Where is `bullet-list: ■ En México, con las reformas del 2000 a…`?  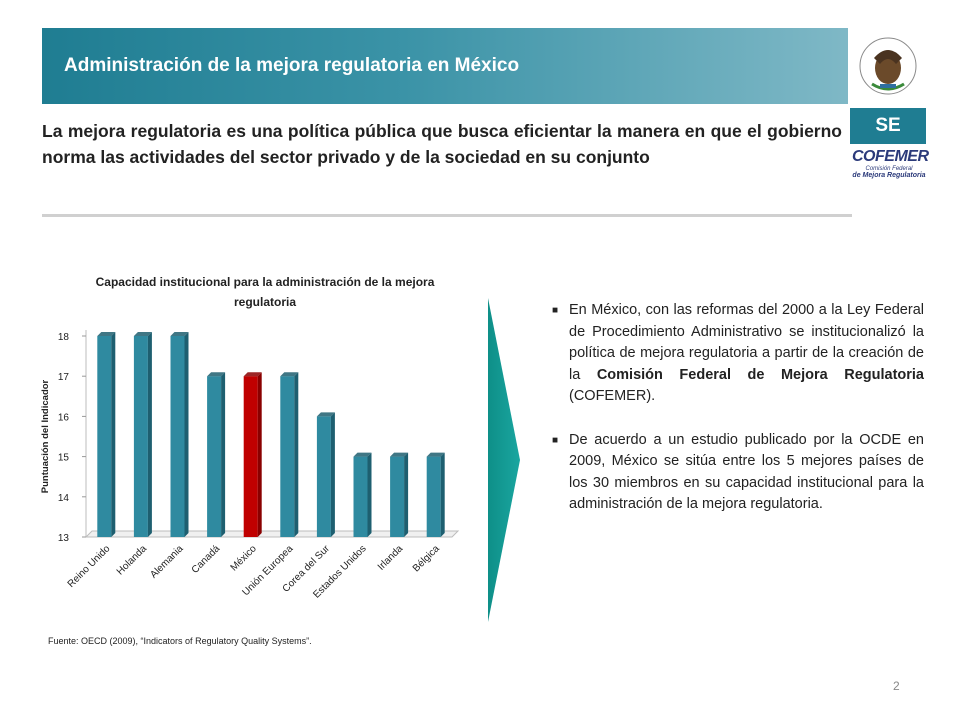 bullet-list: ■ En México, con las reformas del 2000 a… is located at coordinates (738, 408).